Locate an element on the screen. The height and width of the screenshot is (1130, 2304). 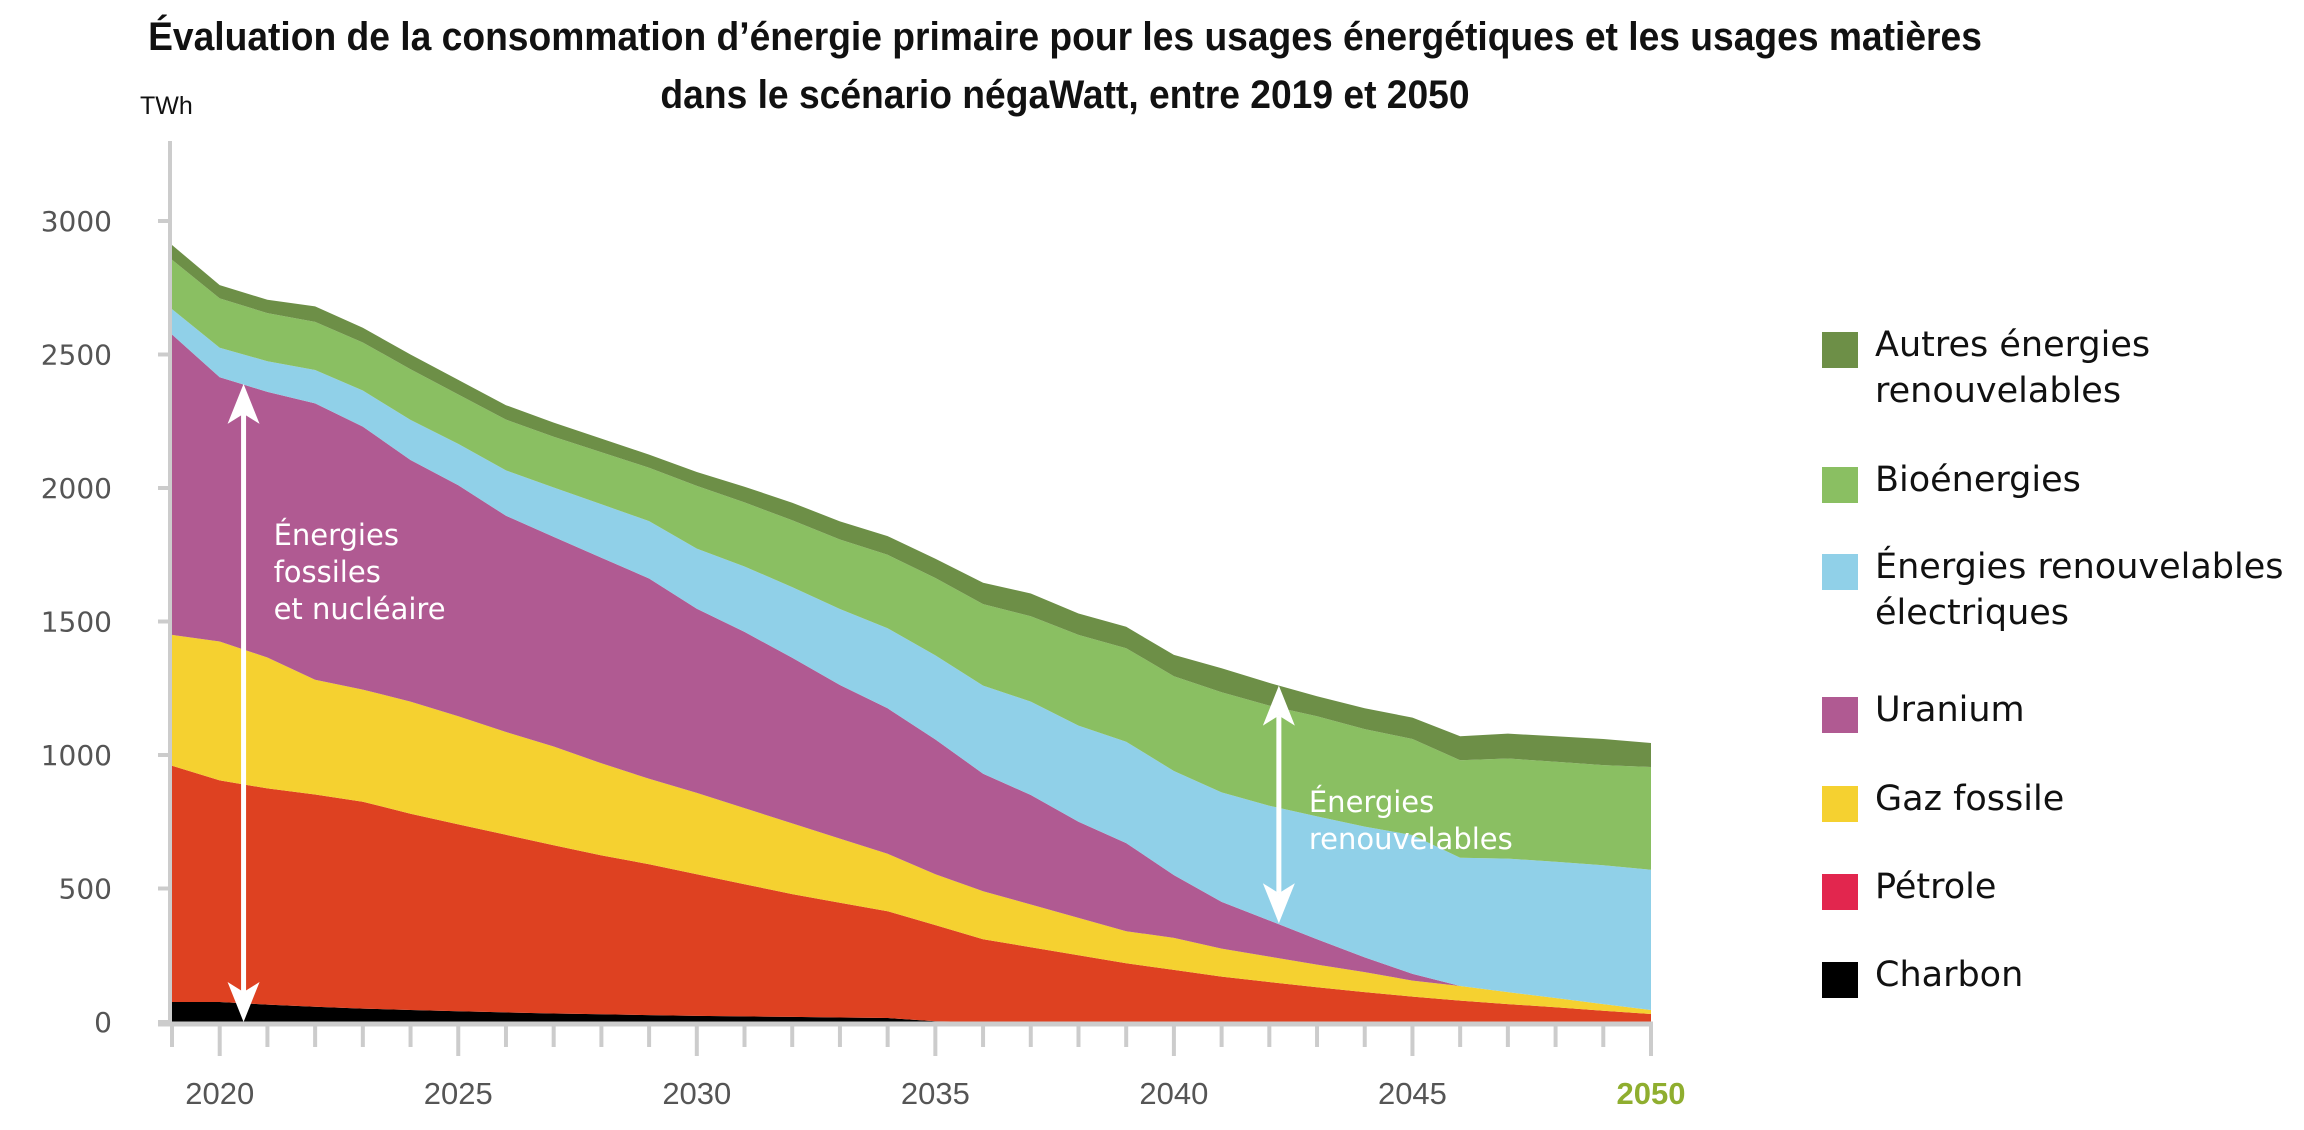
legend-label: Uranium is located at coordinates (1950, 710).